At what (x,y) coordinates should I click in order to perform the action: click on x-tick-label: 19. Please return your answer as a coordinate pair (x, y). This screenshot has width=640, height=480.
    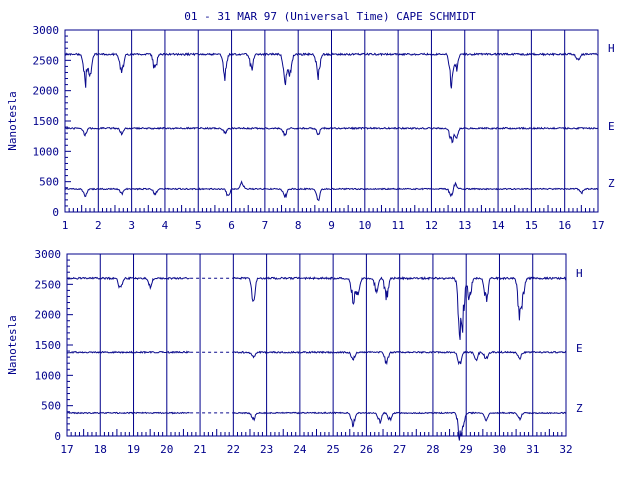
    Looking at the image, I should click on (133, 449).